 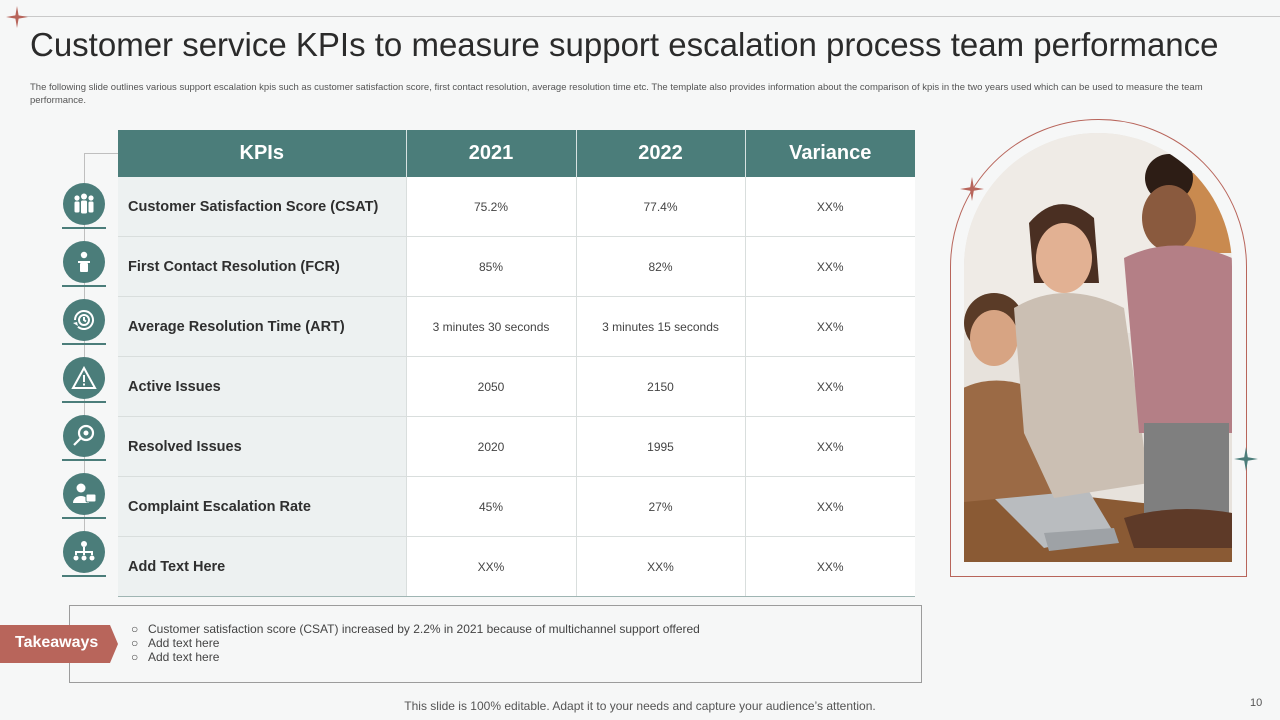 I want to click on table-row: Complaint Escalation Rate 45% 27% XX%, so click(x=516, y=506).